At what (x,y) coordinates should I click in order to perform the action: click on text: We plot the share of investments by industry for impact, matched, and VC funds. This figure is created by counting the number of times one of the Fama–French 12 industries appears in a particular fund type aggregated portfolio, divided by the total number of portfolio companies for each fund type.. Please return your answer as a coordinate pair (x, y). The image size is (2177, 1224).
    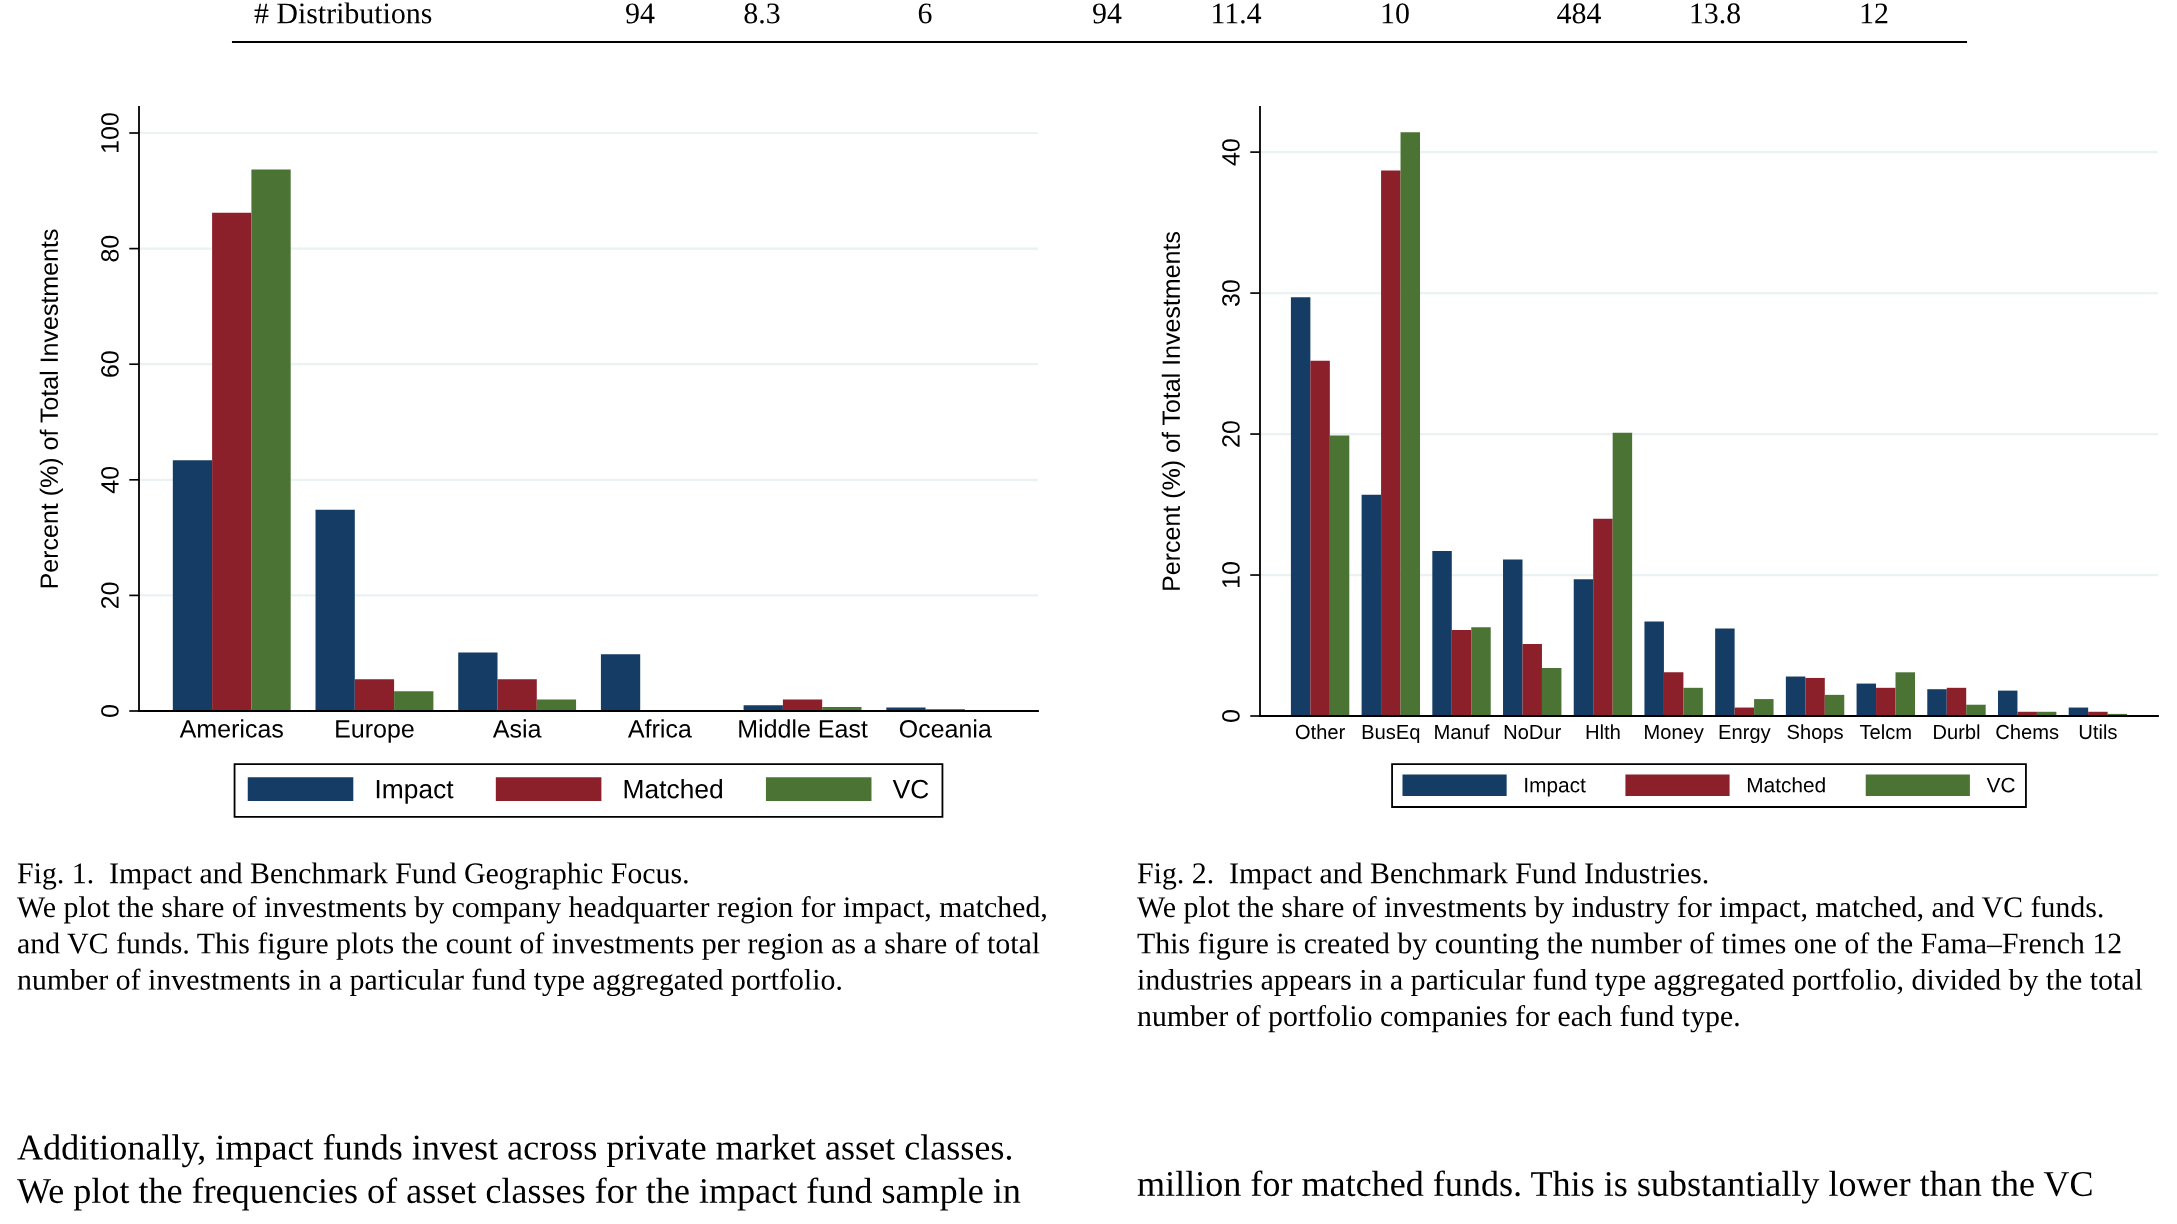
    Looking at the image, I should click on (1640, 964).